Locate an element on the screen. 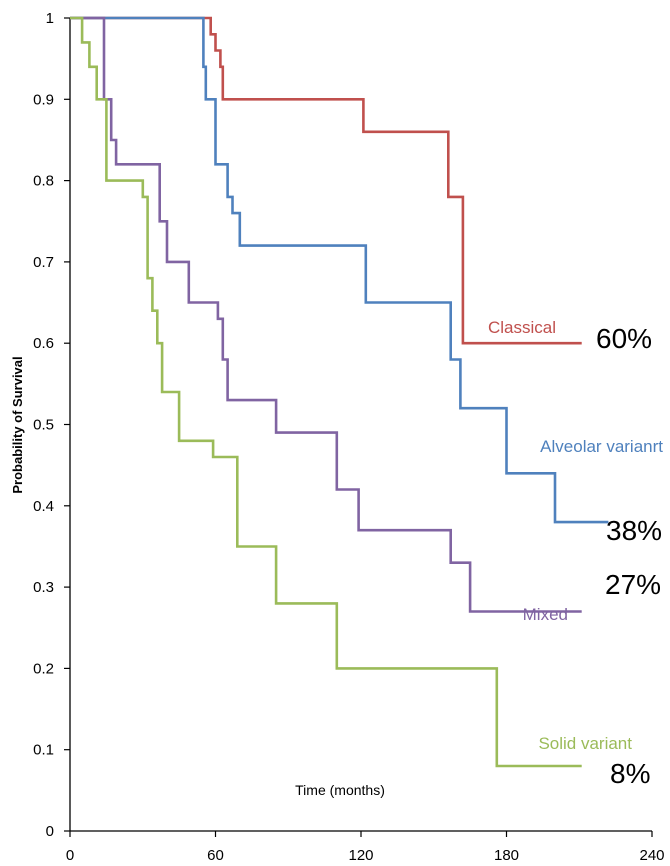  y-tick-label: 1 is located at coordinates (50, 18).